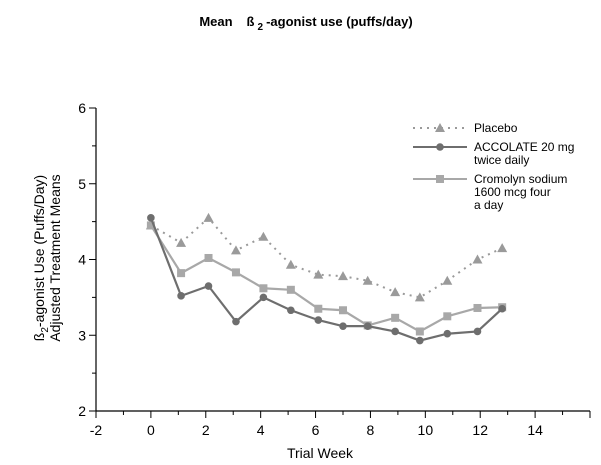 The image size is (601, 465). I want to click on y-axis-label-beta: ß, so click(39, 337).